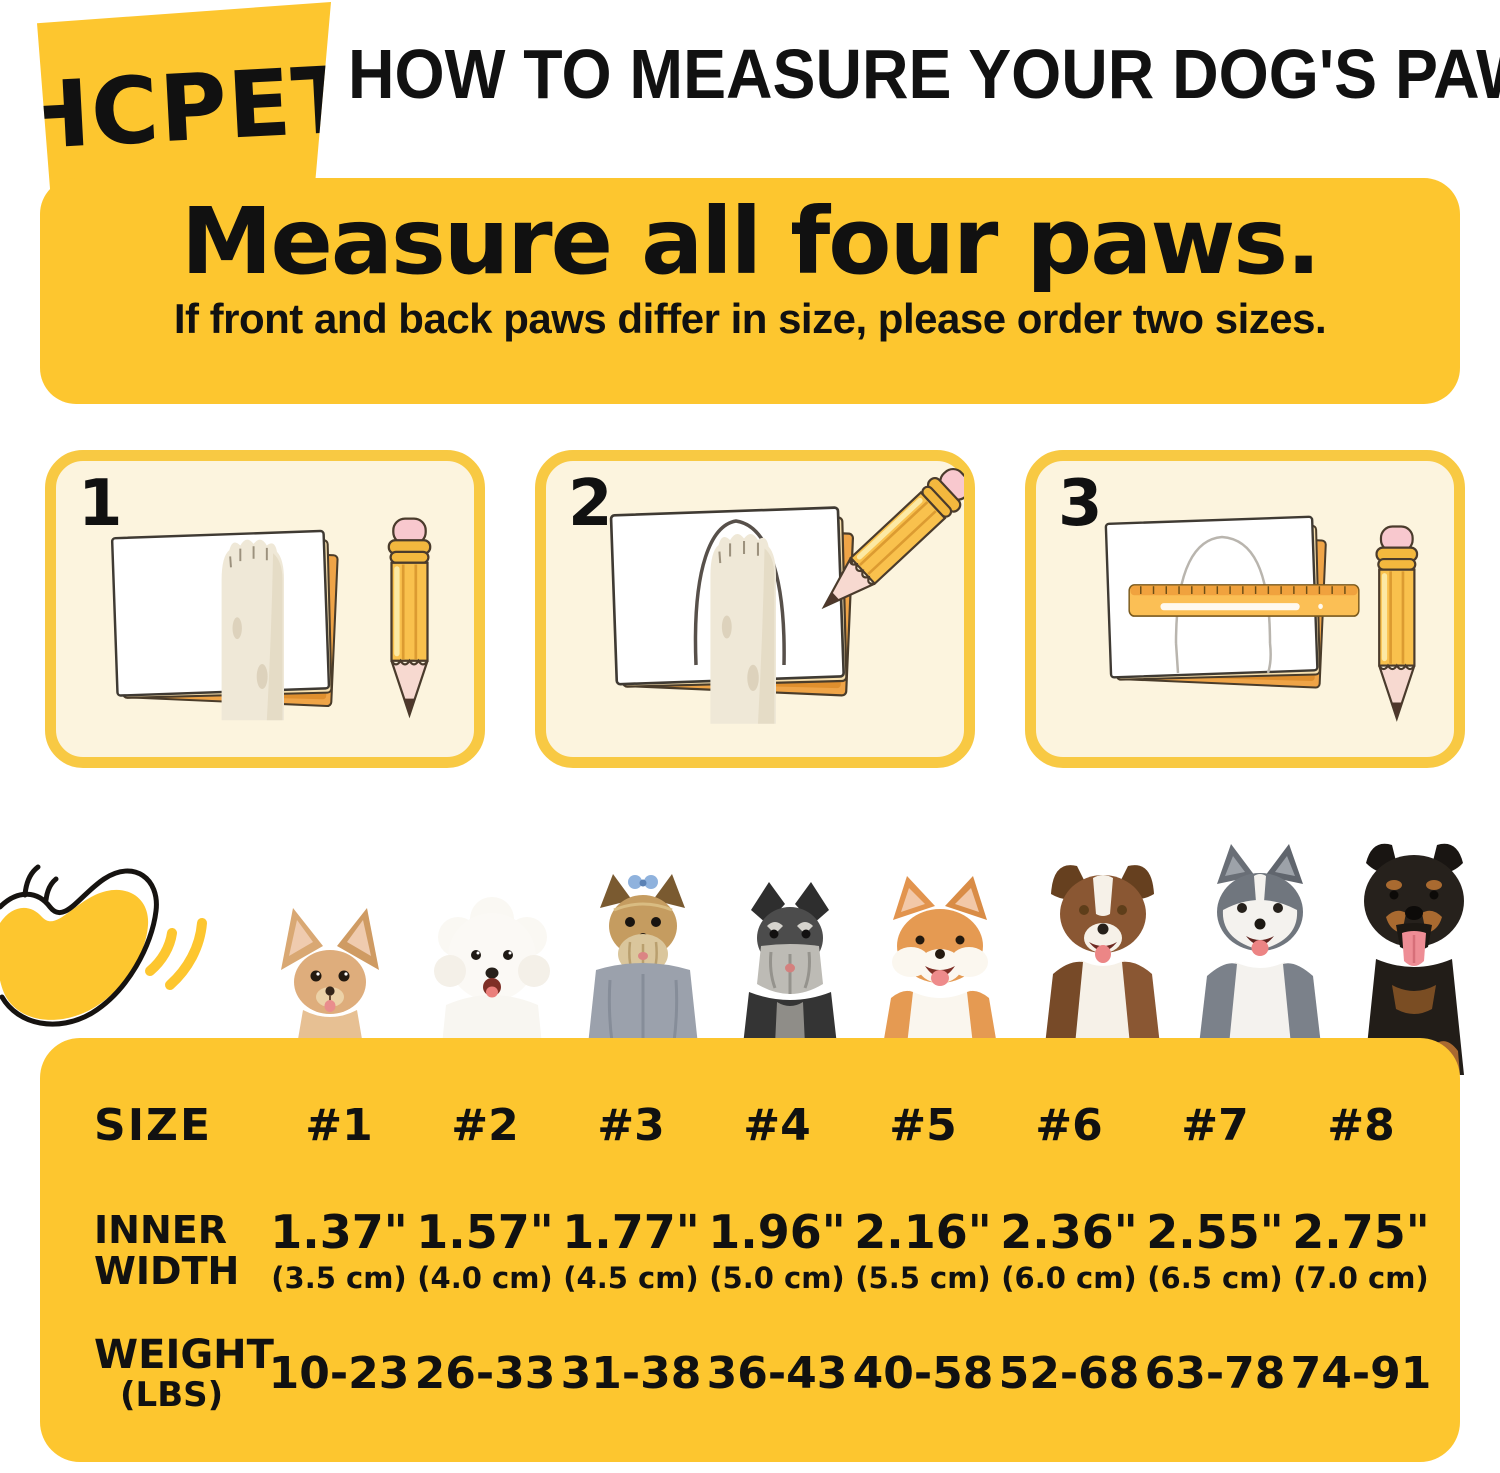 The width and height of the screenshot is (1500, 1473). What do you see at coordinates (923, 1373) in the screenshot?
I see `weight-col-5: 40-58` at bounding box center [923, 1373].